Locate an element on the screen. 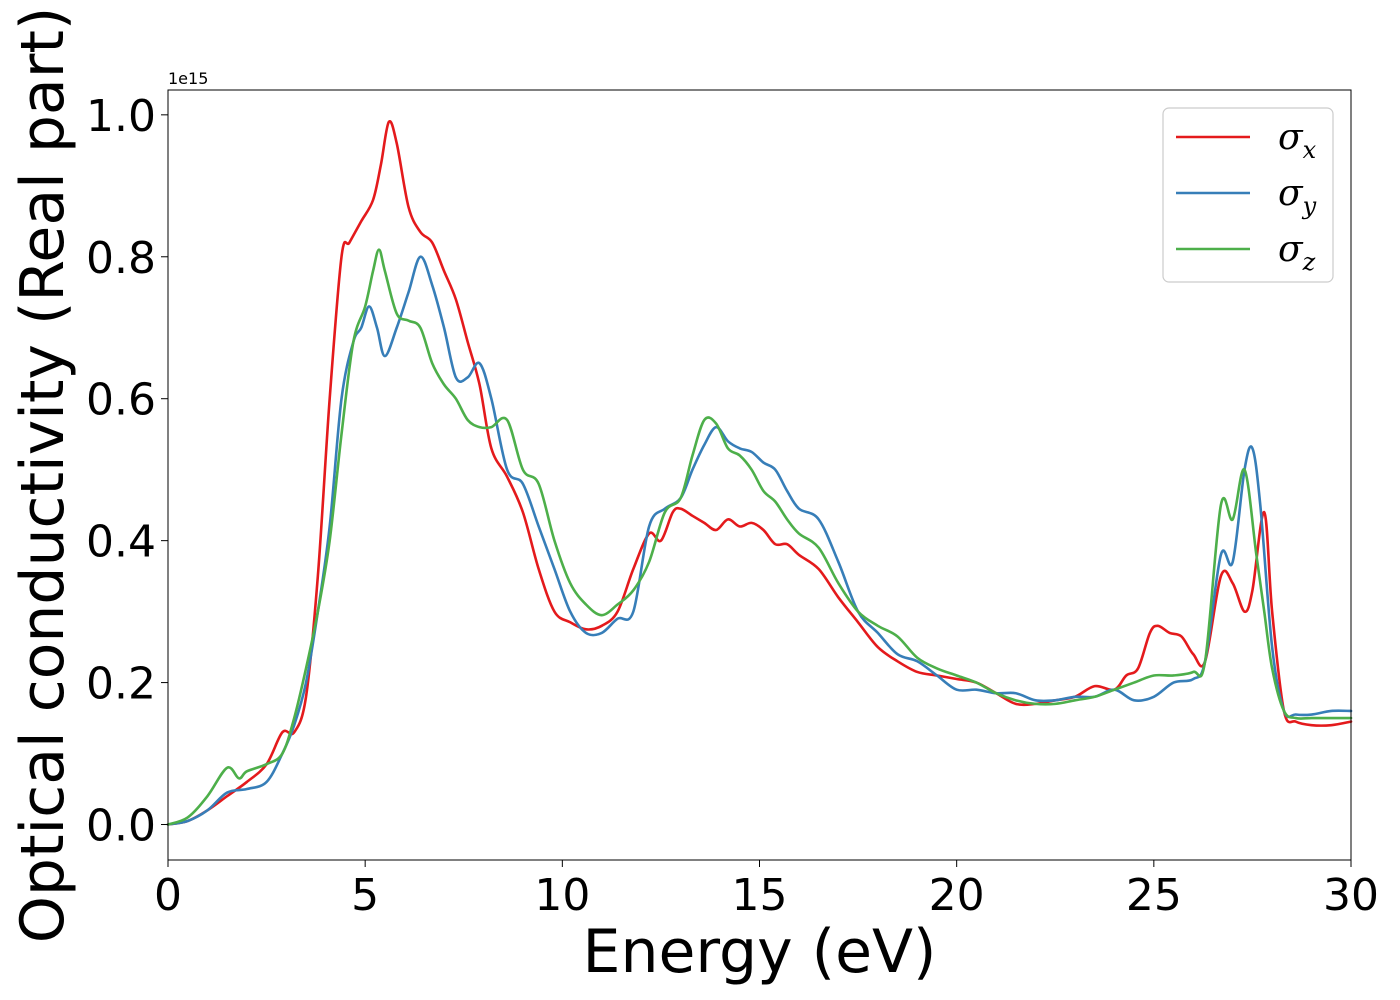 The width and height of the screenshot is (1400, 1000). y-tick-label: 0.2 is located at coordinates (121, 684).